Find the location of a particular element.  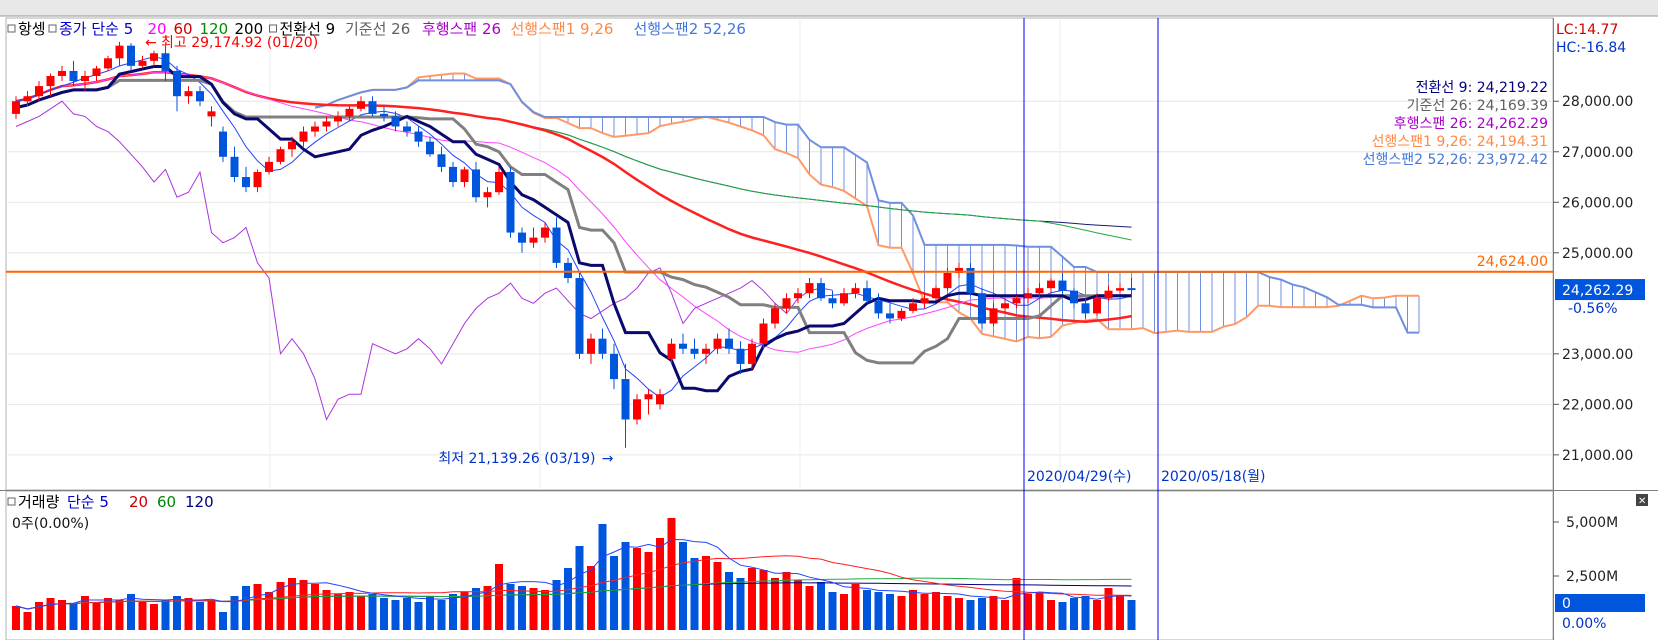

low-label: 최저 21,139.26 (03/19) is located at coordinates (516, 459).